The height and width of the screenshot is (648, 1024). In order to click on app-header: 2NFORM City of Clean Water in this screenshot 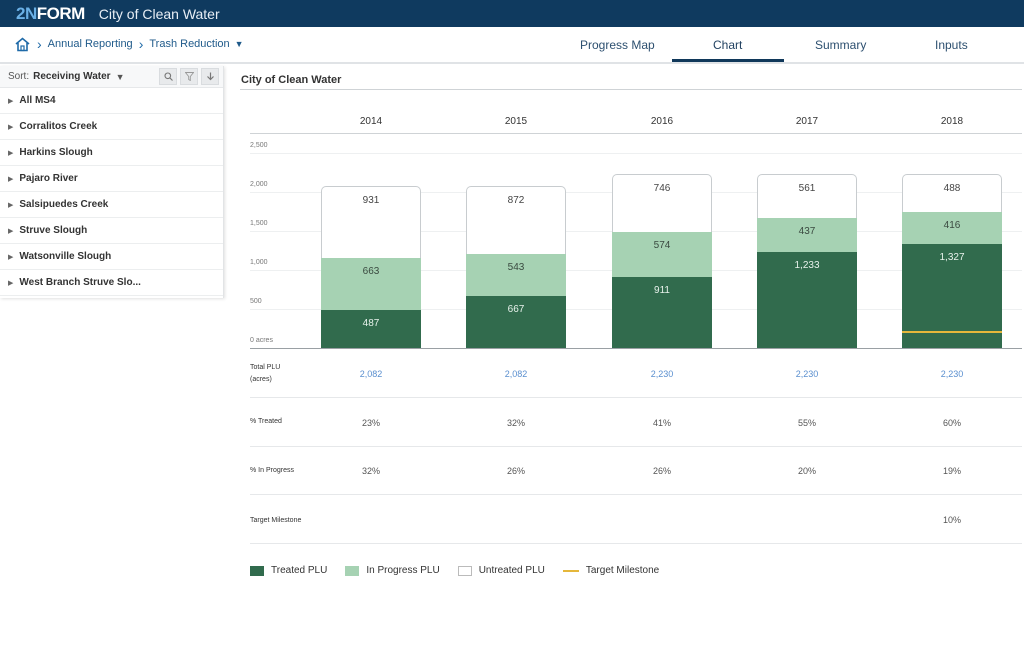, I will do `click(512, 13)`.